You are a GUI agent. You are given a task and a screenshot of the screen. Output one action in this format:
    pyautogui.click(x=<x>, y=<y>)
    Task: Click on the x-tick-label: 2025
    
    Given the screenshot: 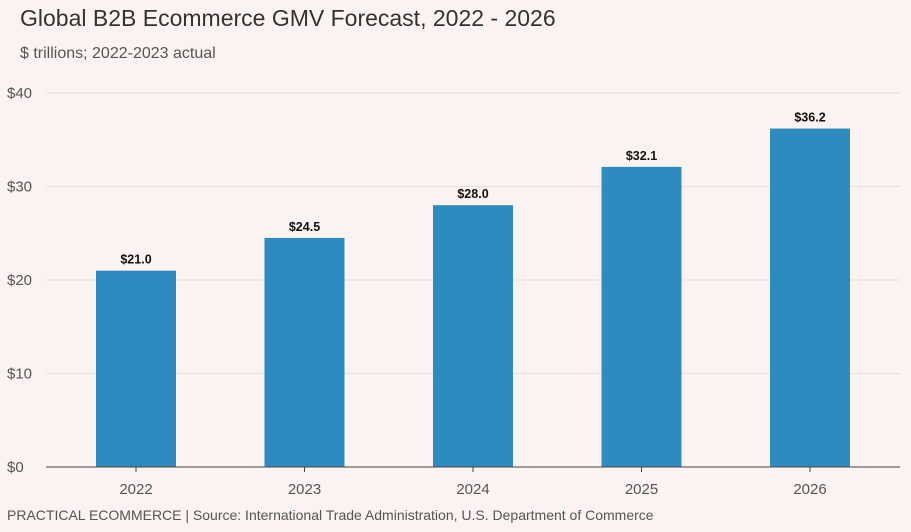 What is the action you would take?
    pyautogui.click(x=641, y=489)
    